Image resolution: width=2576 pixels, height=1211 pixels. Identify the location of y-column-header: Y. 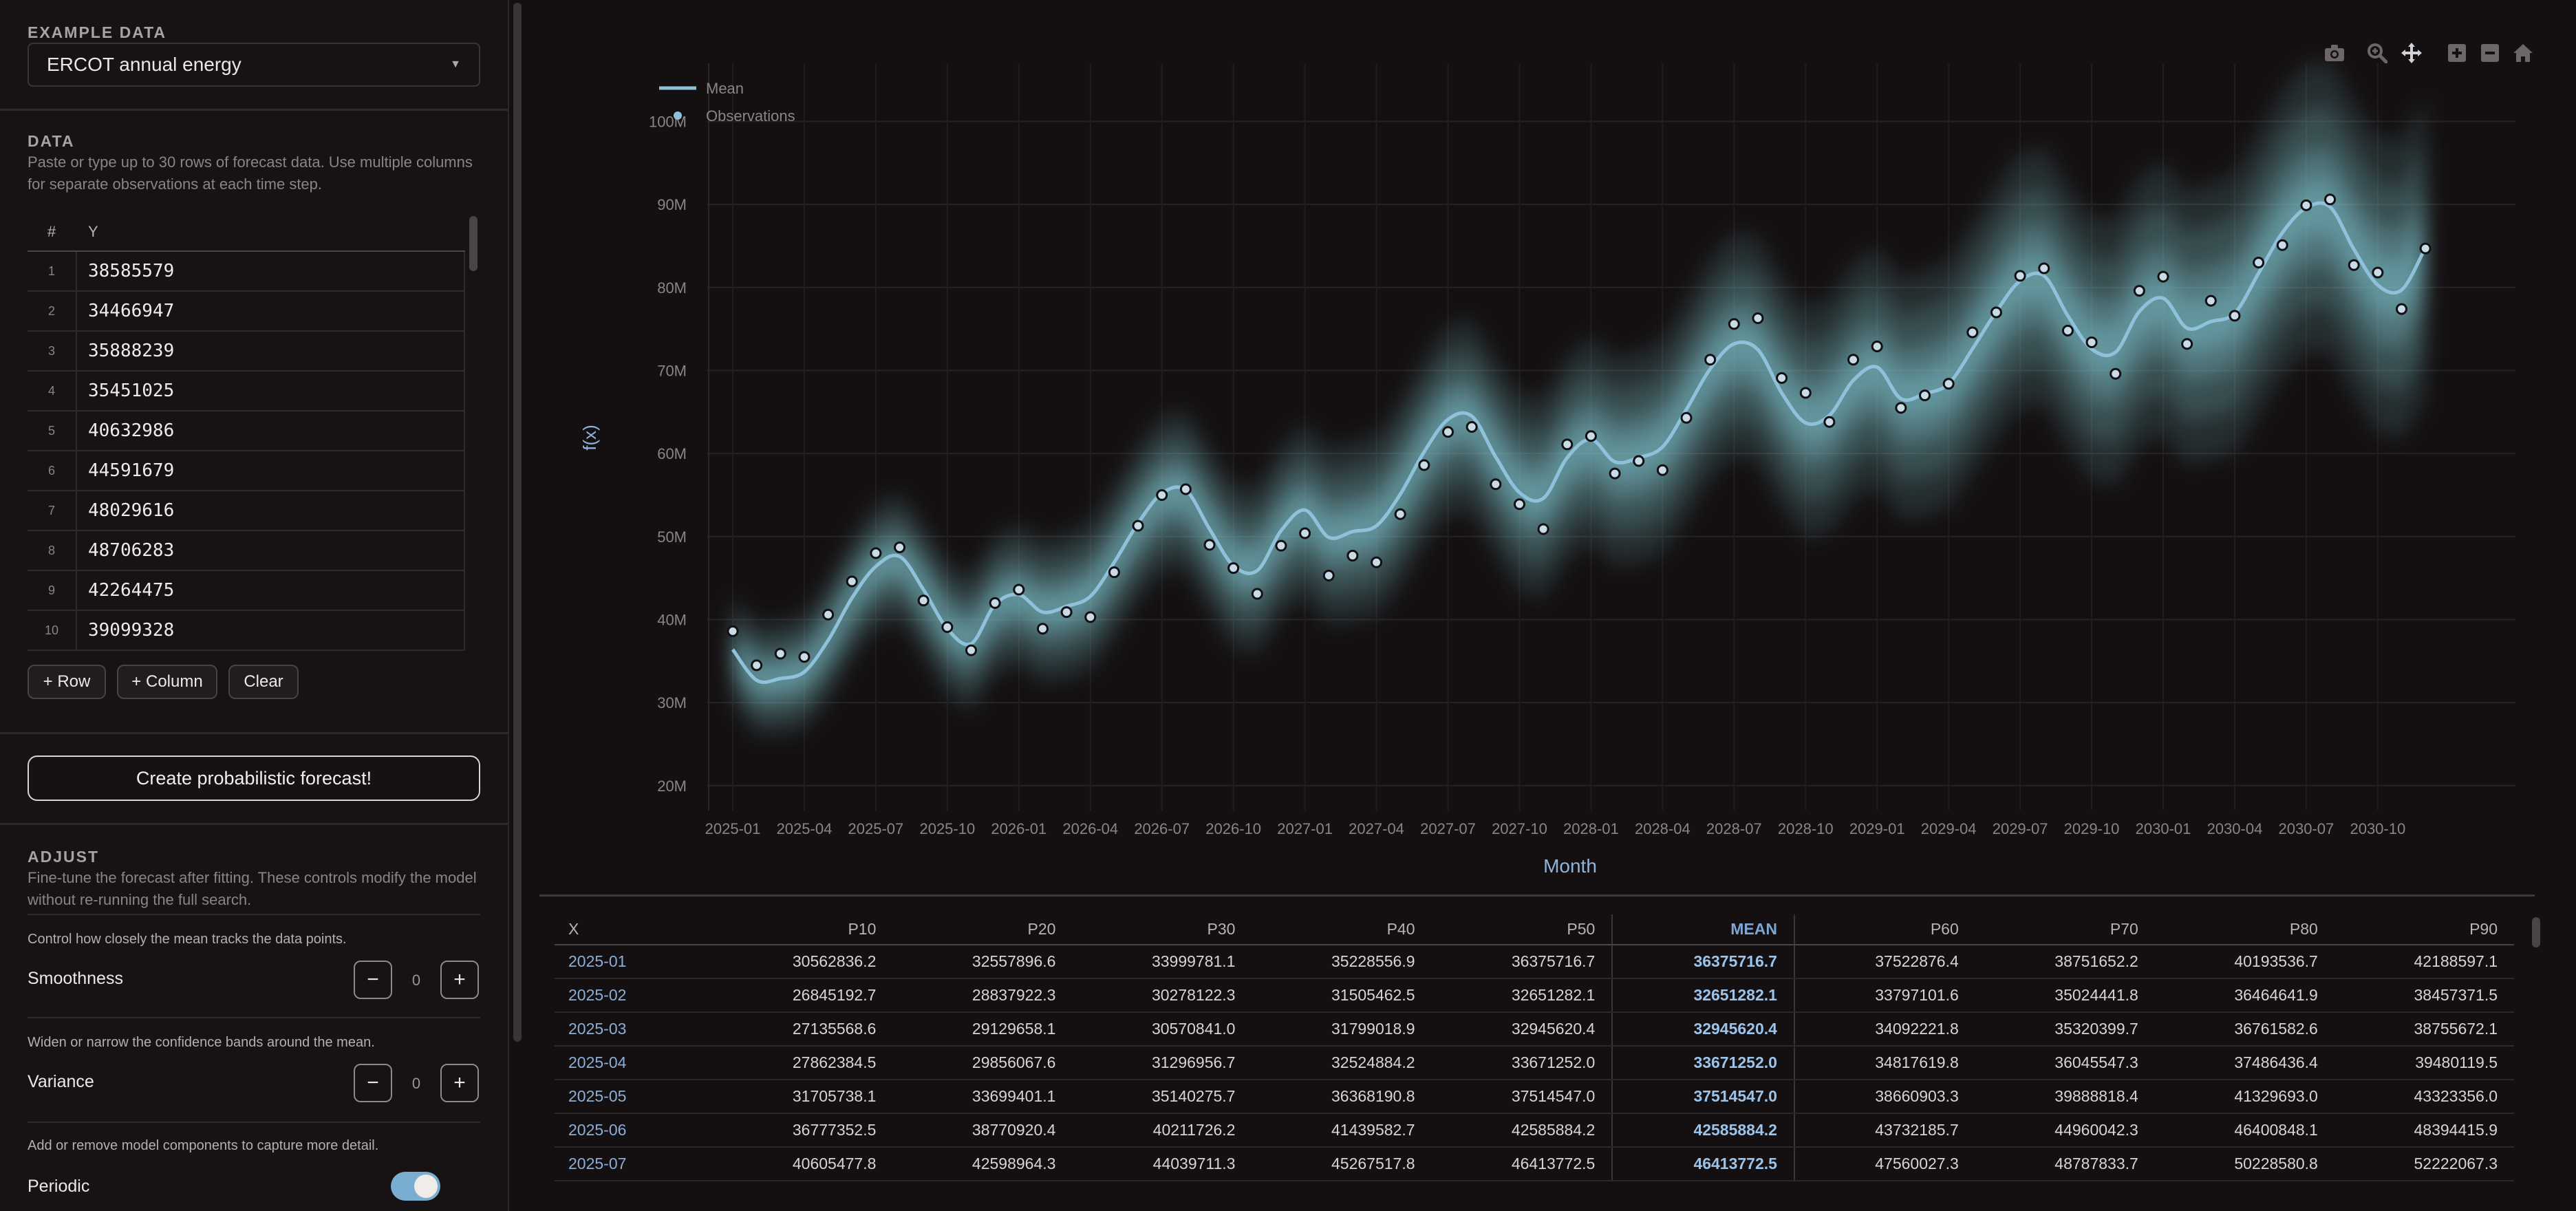
(93, 232).